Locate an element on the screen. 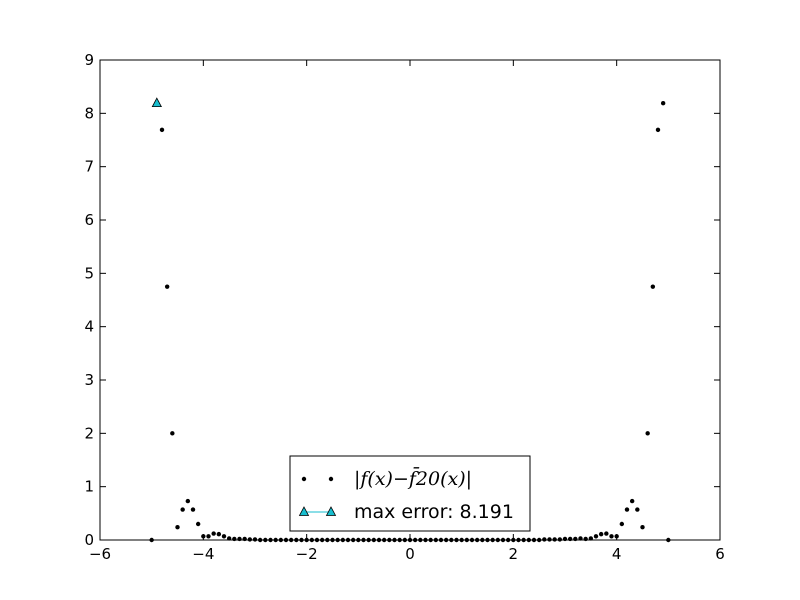 This screenshot has width=800, height=600. legend-series-2-marker-a is located at coordinates (304, 511).